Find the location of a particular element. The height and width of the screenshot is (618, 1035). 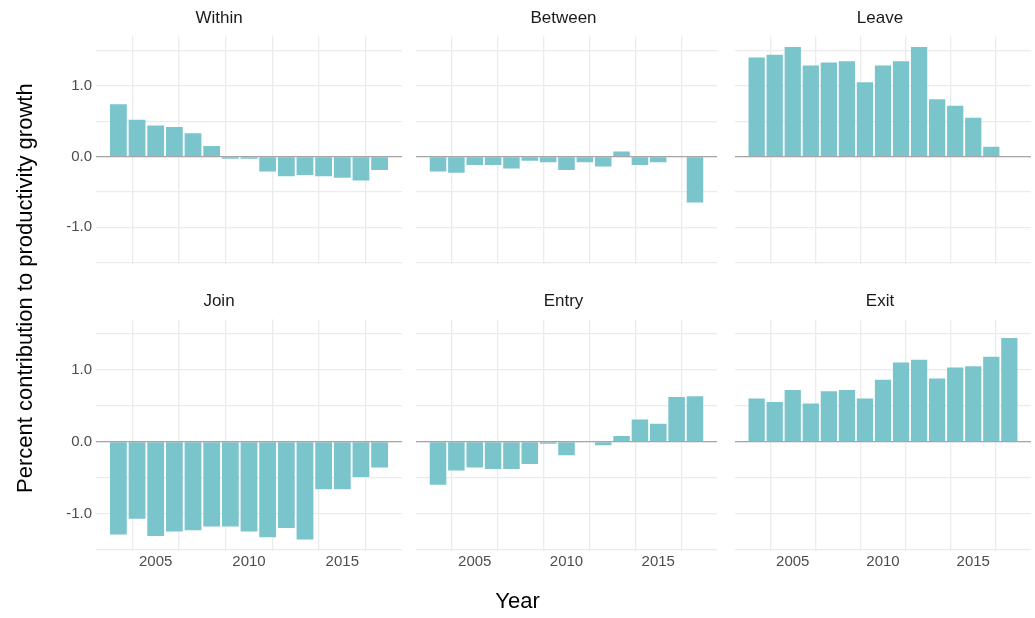

y-axis-title: Percent contribution to productivity growth is located at coordinates (25, 288).